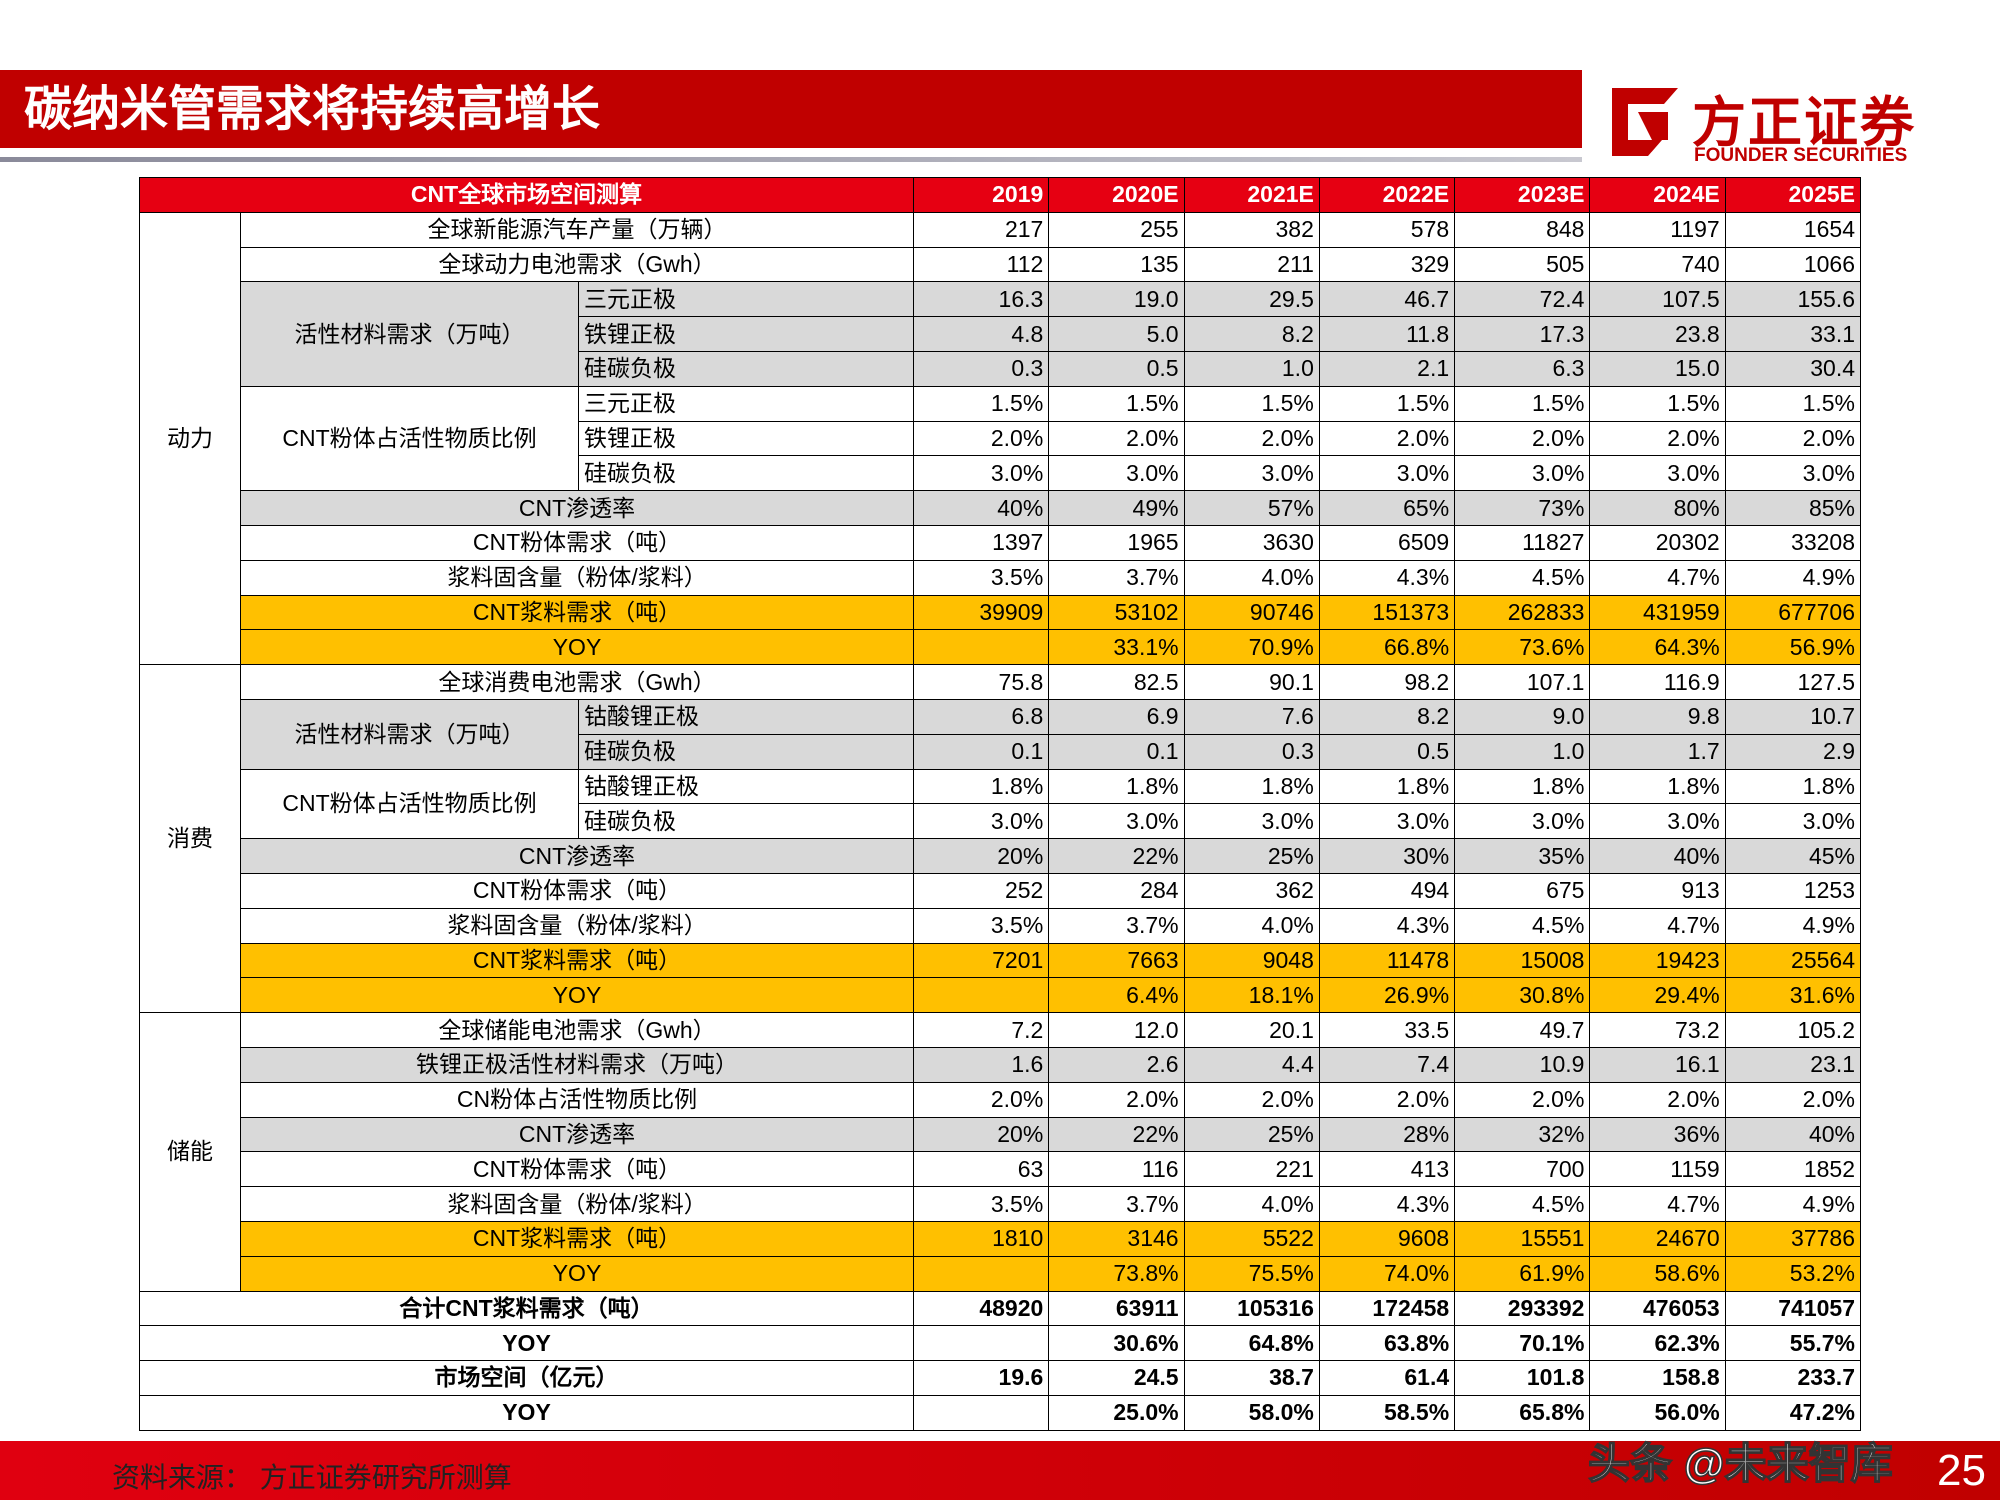  I want to click on value-cell: 382, so click(1251, 229).